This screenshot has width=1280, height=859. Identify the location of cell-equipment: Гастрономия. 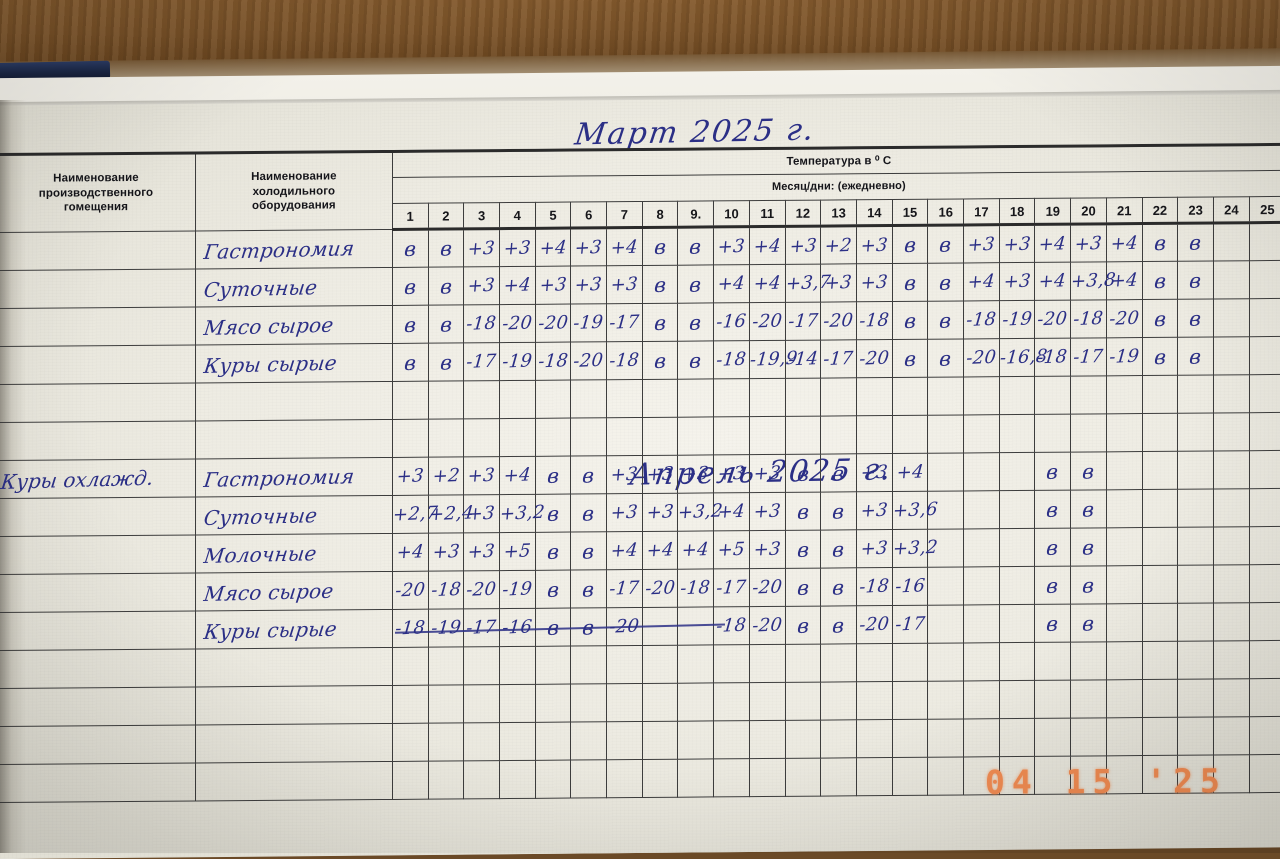
(294, 249).